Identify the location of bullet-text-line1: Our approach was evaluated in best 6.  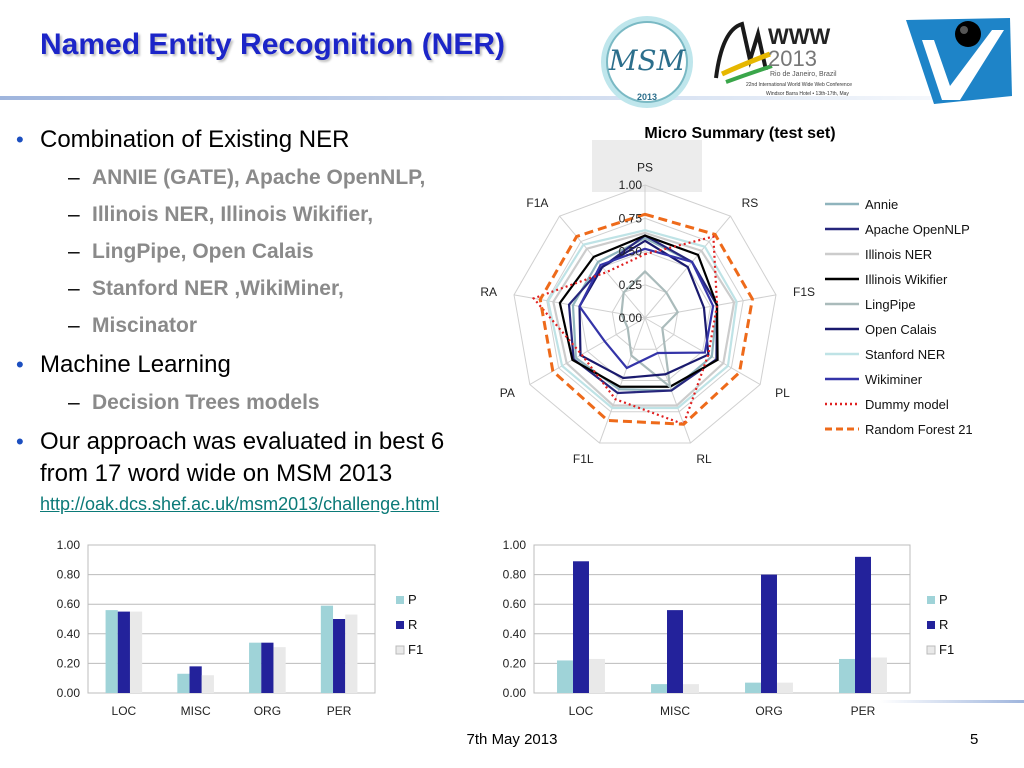
(242, 441).